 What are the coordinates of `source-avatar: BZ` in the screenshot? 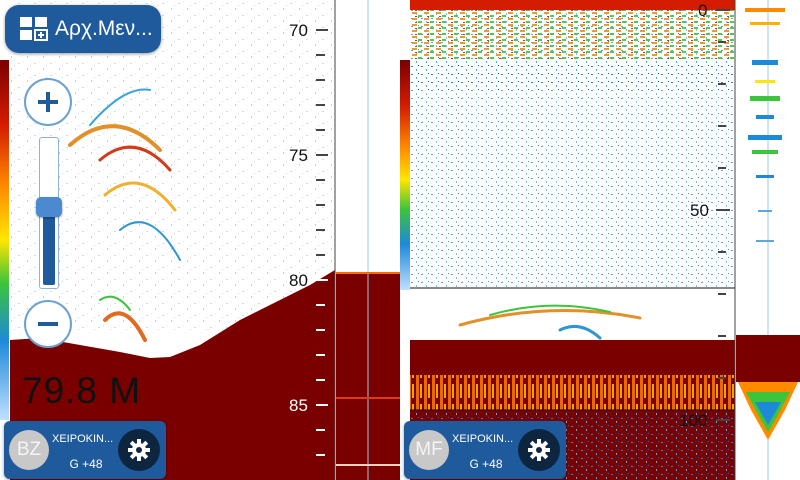 It's located at (29, 450).